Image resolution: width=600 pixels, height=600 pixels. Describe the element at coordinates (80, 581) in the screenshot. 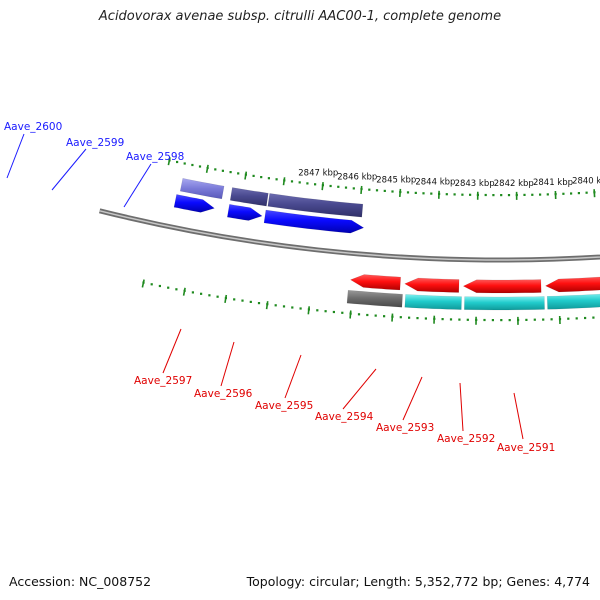

I see `accession-text: Accession: NC_008752` at that location.